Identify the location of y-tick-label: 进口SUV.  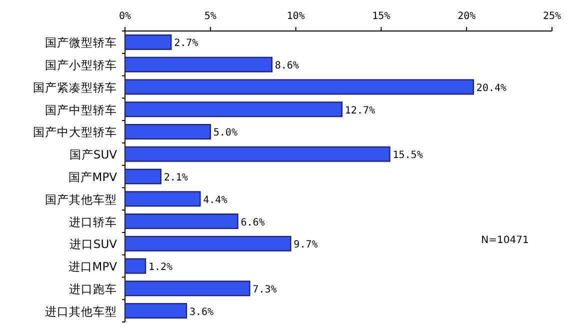
(93, 244).